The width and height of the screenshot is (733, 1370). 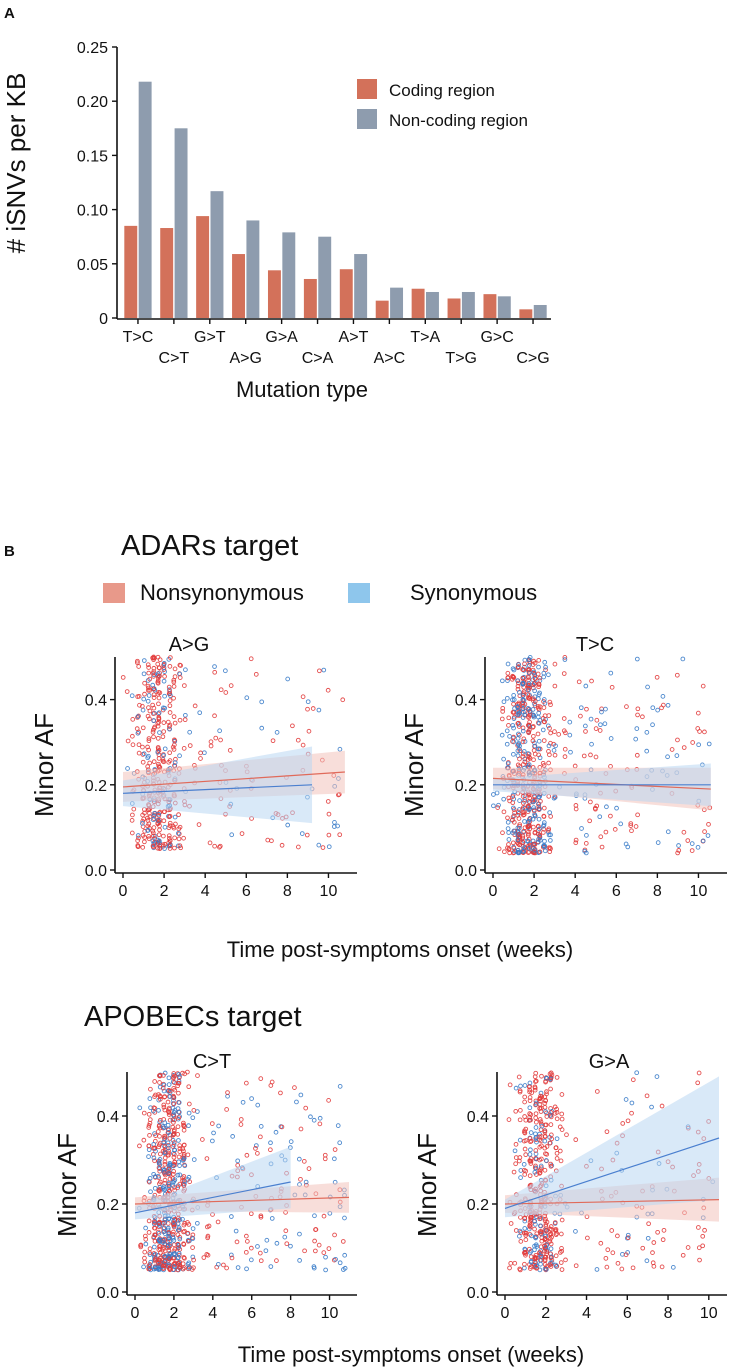 What do you see at coordinates (281, 337) in the screenshot?
I see `bar-x-tick-label: G>A` at bounding box center [281, 337].